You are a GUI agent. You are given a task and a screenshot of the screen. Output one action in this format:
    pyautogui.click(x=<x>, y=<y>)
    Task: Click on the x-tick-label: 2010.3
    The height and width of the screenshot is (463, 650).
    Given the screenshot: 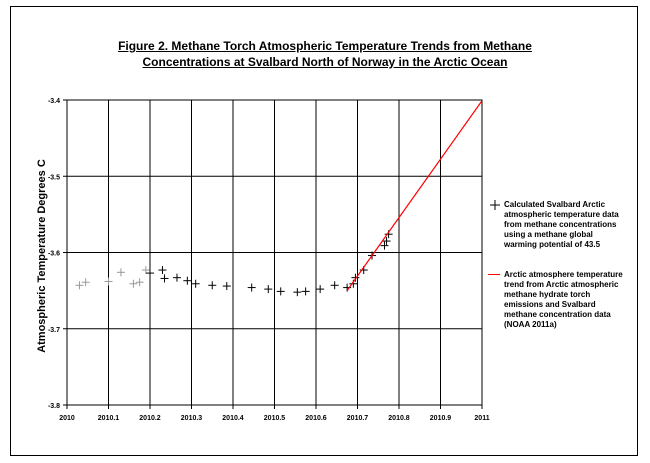 What is the action you would take?
    pyautogui.click(x=192, y=418)
    